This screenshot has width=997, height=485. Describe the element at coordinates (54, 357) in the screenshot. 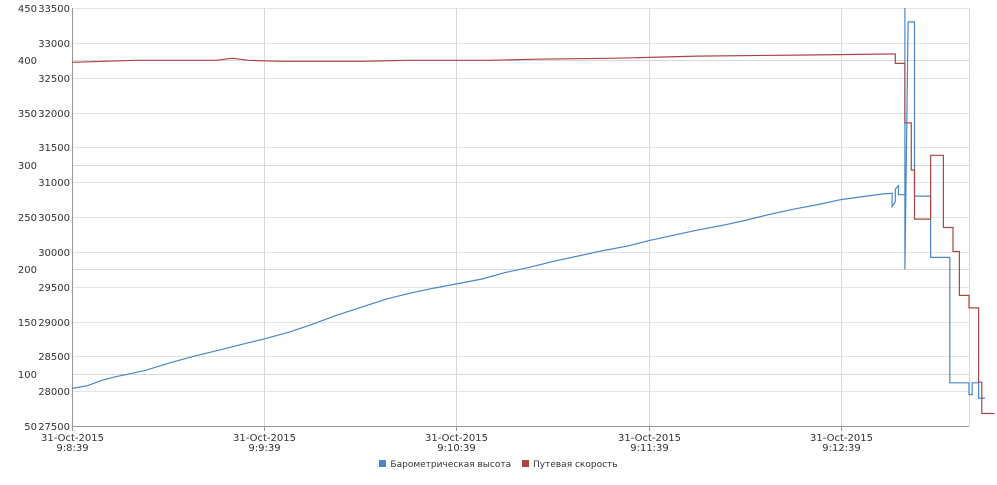

I see `y-right-tick-label: 28500` at that location.